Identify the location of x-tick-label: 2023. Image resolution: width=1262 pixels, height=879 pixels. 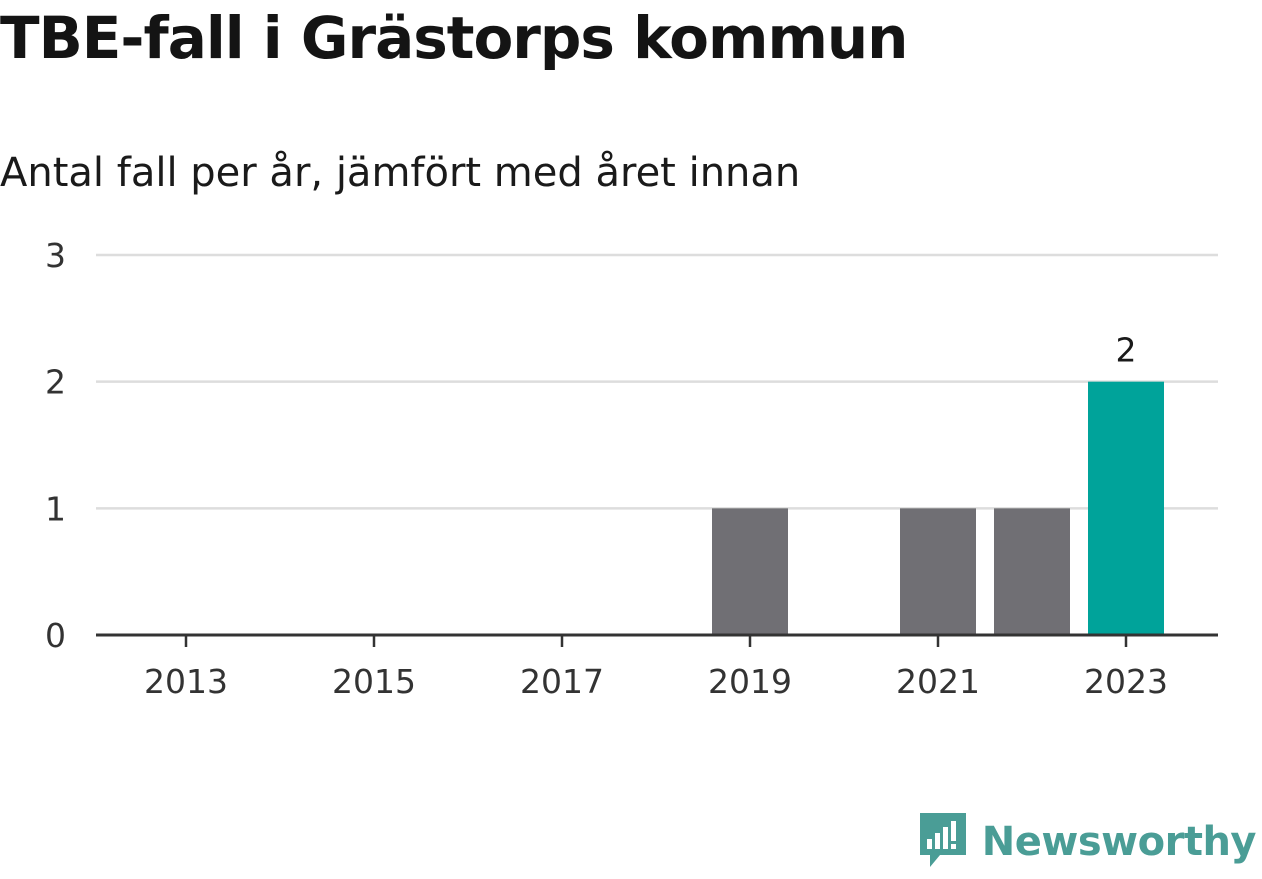
(1126, 681).